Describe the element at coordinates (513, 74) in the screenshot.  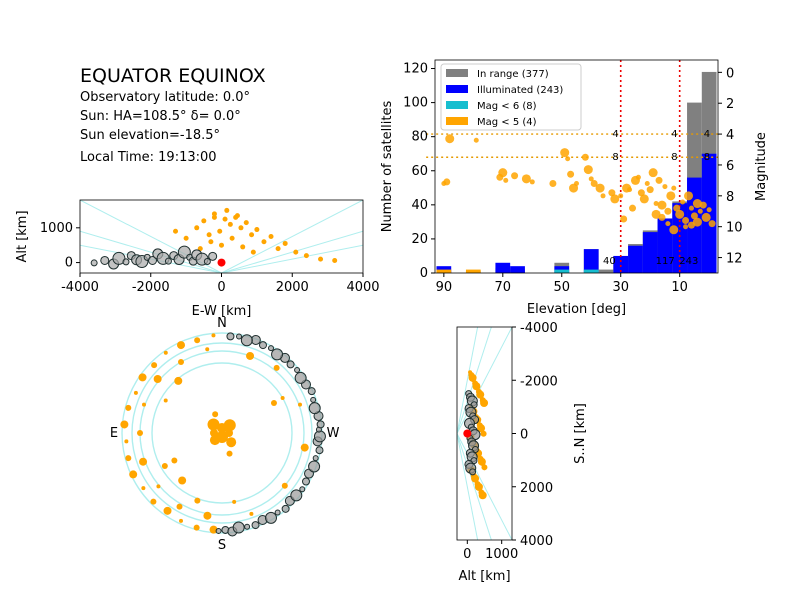
I see `hist-legend-label: In range (377)` at that location.